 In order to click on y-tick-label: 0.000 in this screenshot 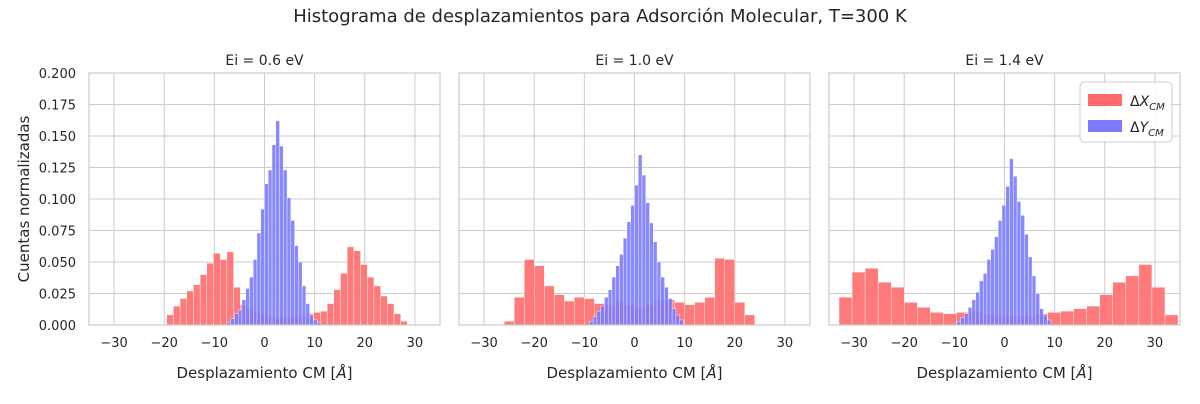, I will do `click(57, 326)`.